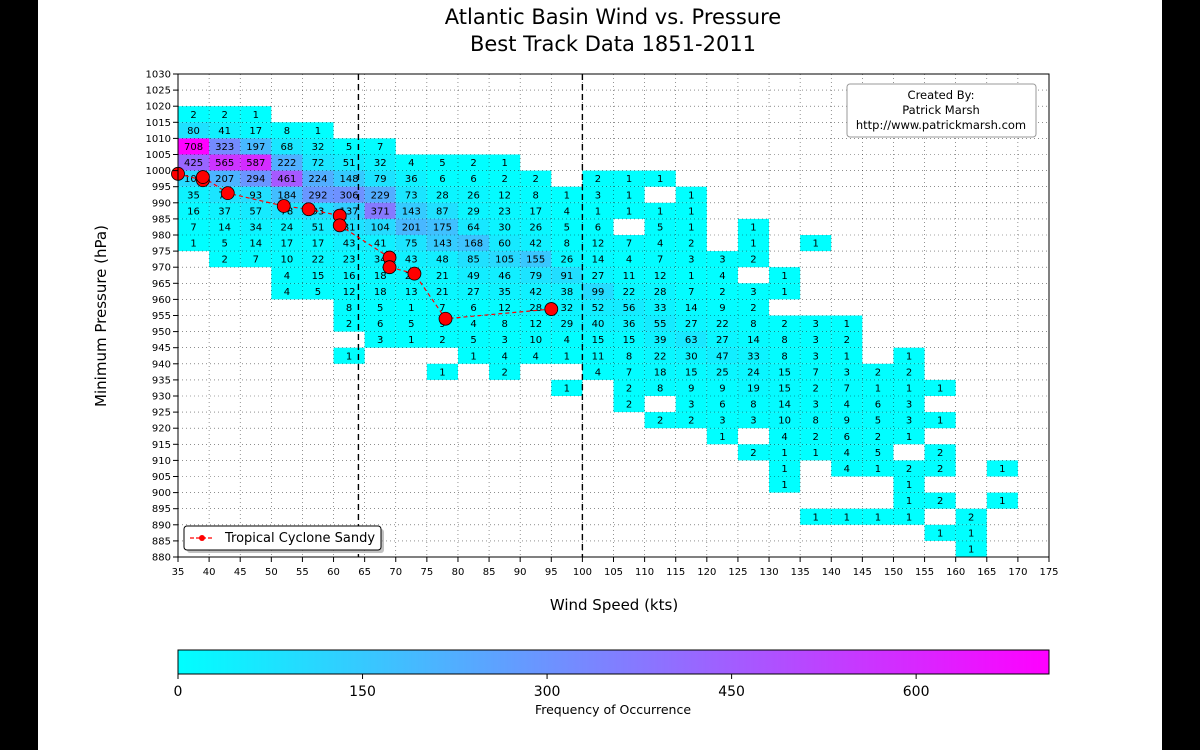 The width and height of the screenshot is (1200, 750). Describe the element at coordinates (722, 372) in the screenshot. I see `cell-count-label: 25` at that location.